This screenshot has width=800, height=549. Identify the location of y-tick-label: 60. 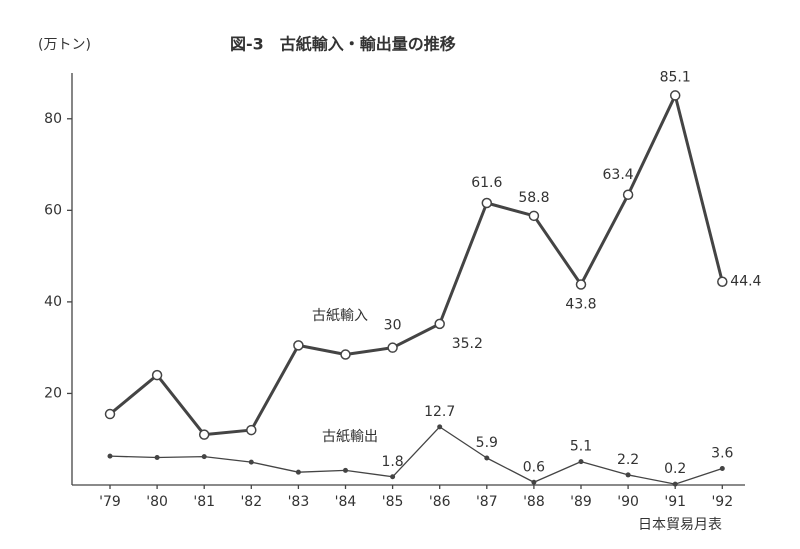
(53, 210).